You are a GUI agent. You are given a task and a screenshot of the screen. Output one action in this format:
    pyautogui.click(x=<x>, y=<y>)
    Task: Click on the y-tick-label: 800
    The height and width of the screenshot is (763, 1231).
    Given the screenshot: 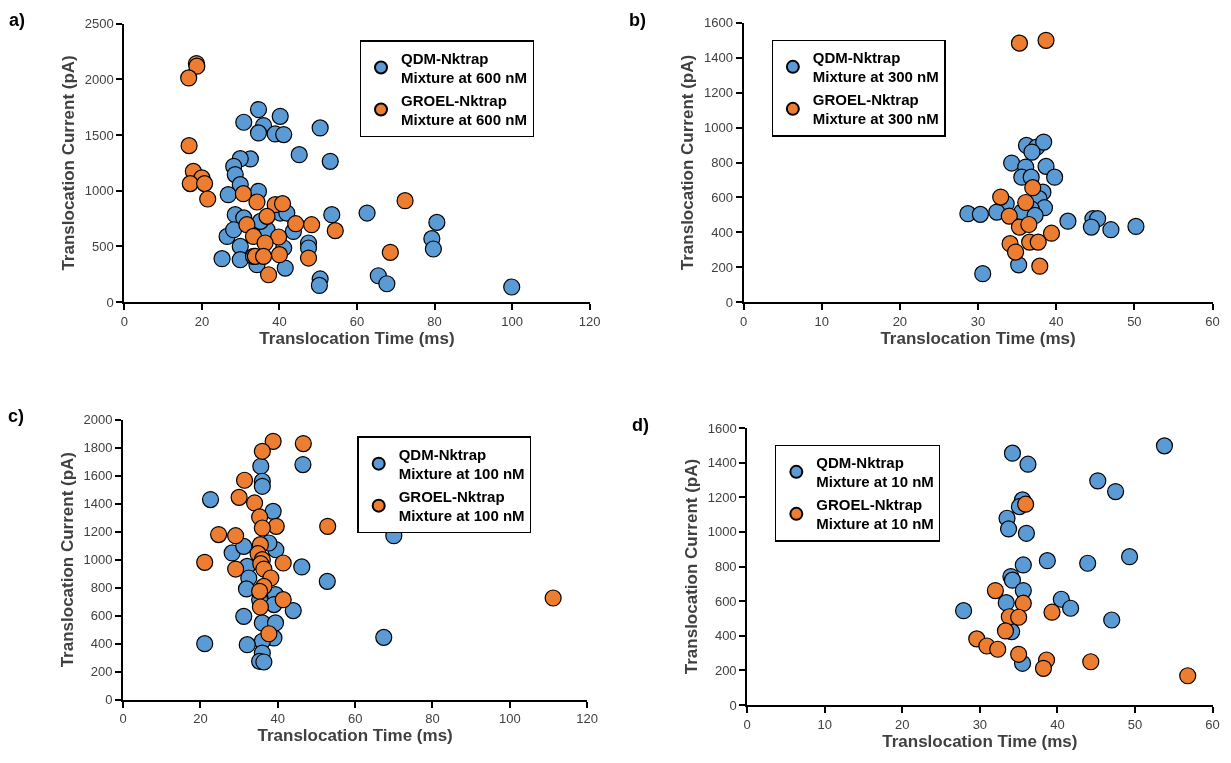 What is the action you would take?
    pyautogui.click(x=722, y=163)
    